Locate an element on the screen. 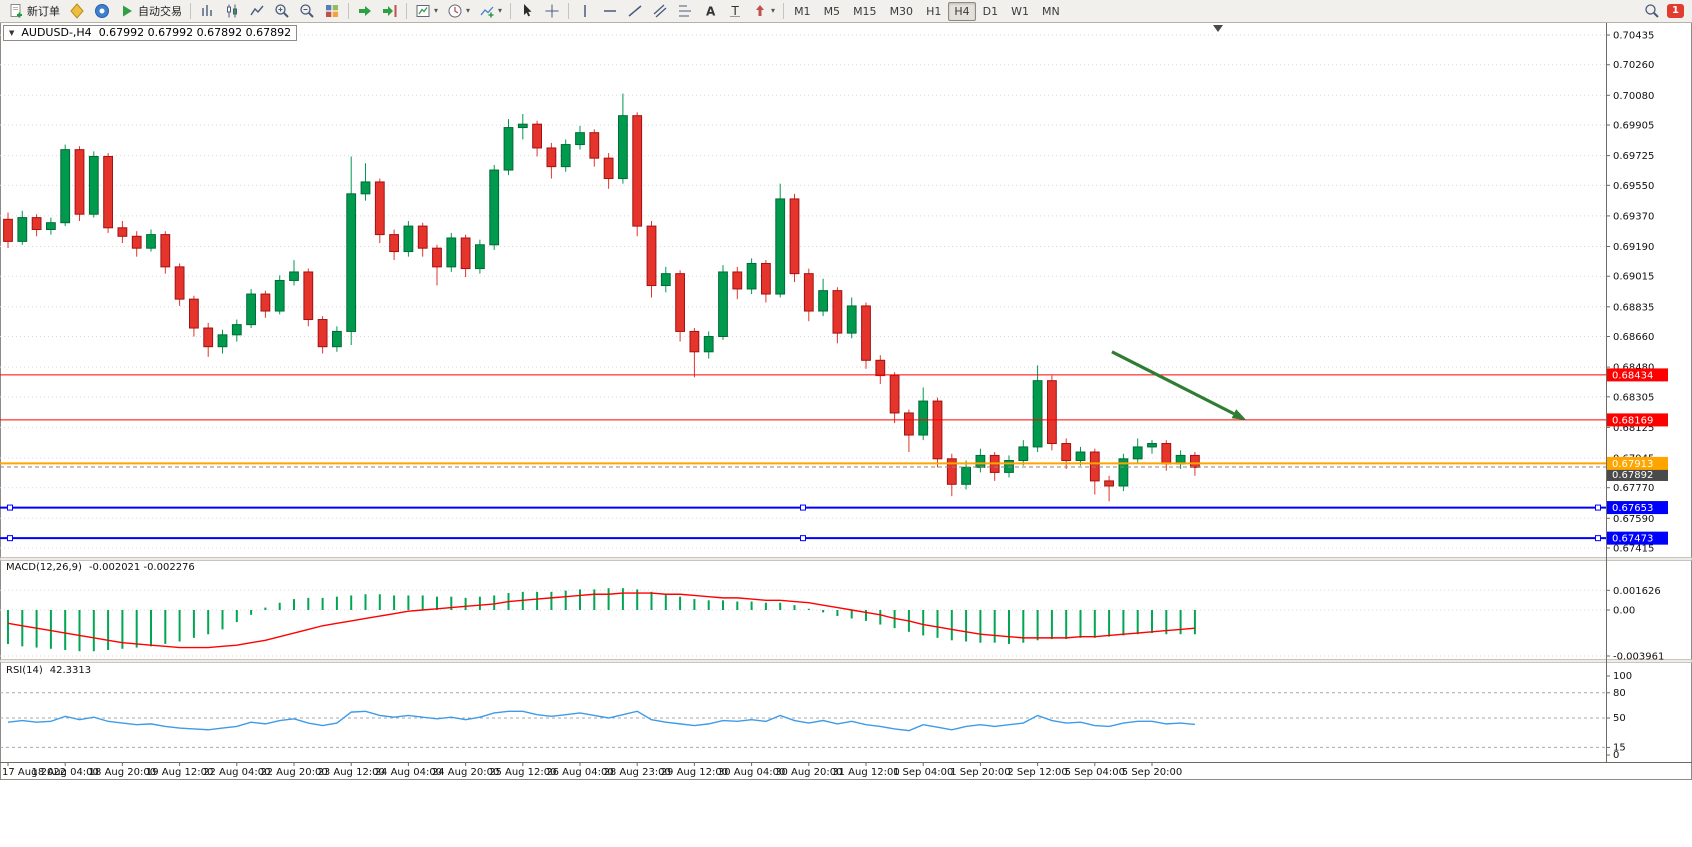 Image resolution: width=1692 pixels, height=847 pixels. tile-windows-icon is located at coordinates (332, 11).